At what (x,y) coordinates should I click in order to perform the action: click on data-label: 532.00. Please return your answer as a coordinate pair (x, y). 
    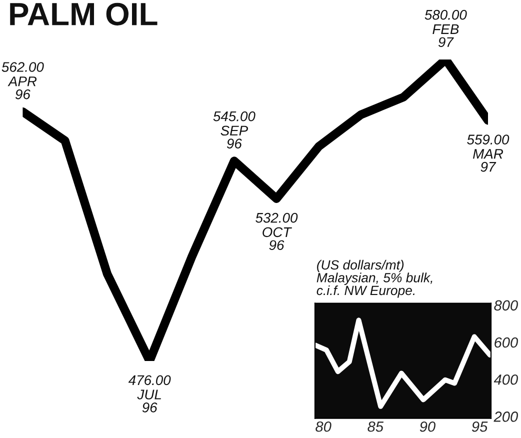
    Looking at the image, I should click on (277, 217).